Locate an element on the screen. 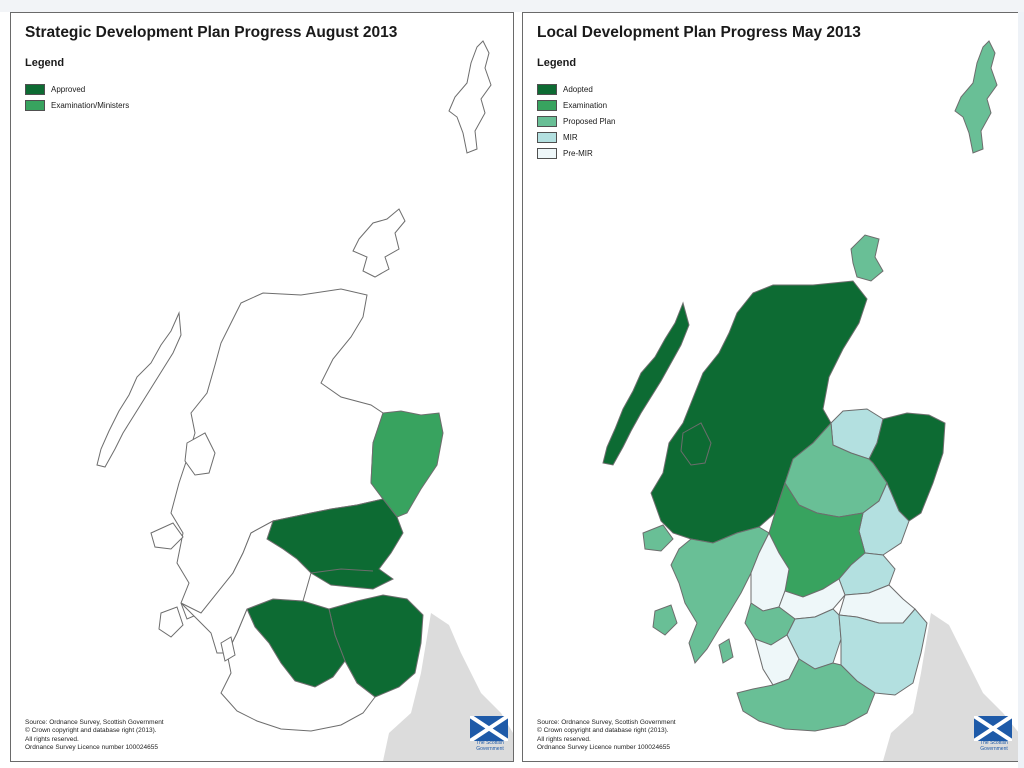 Image resolution: width=1024 pixels, height=768 pixels. tay-estuary is located at coordinates (342, 571).